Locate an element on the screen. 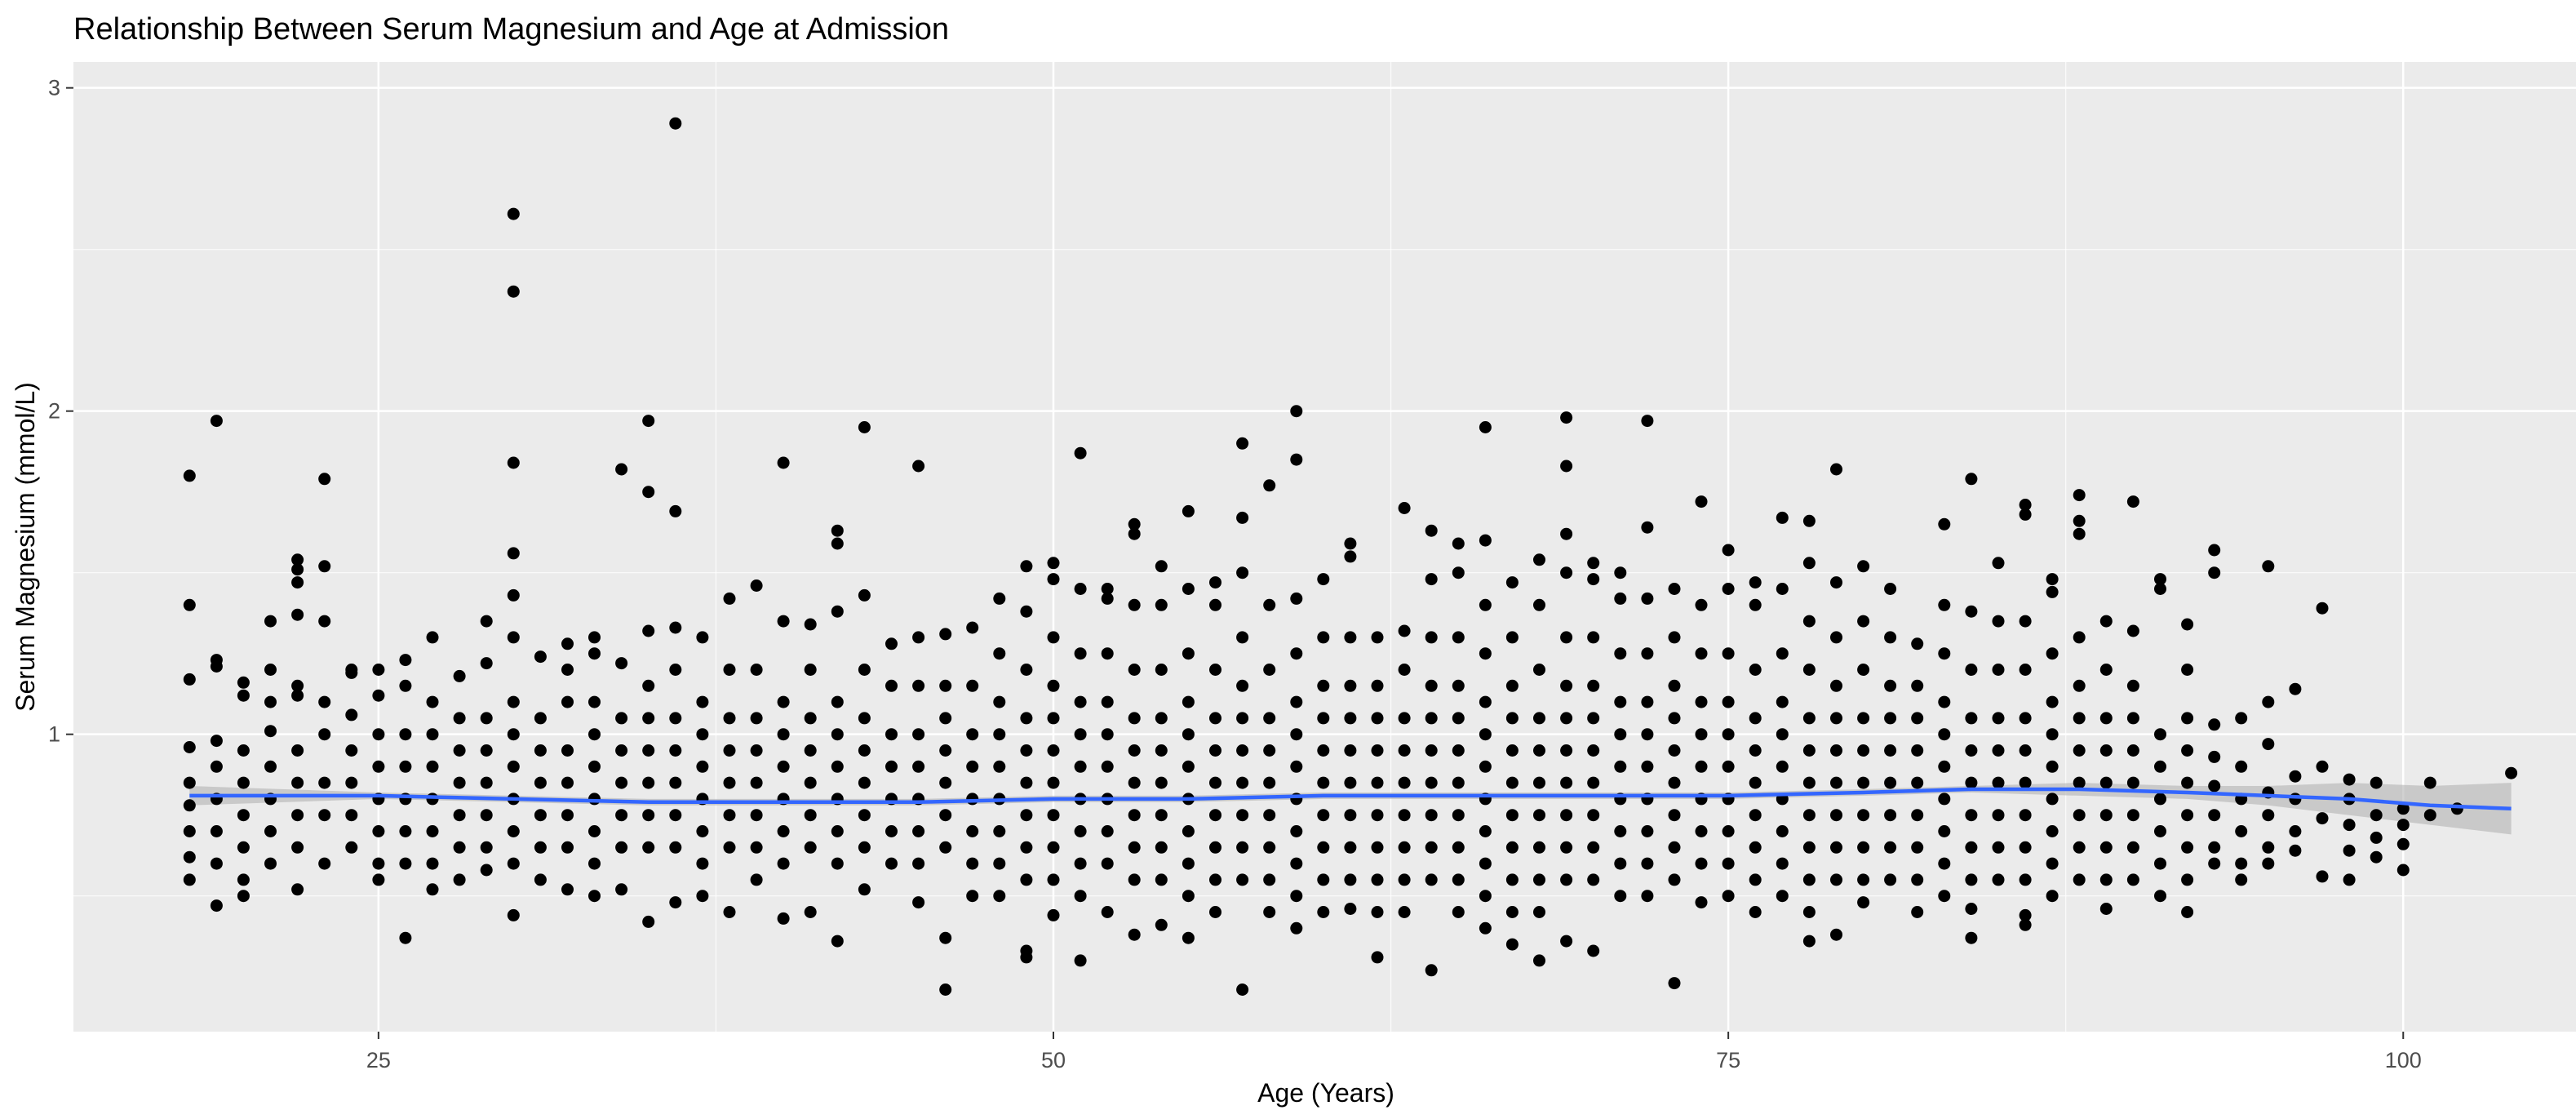  x-tick-label: 50 is located at coordinates (1053, 1060).